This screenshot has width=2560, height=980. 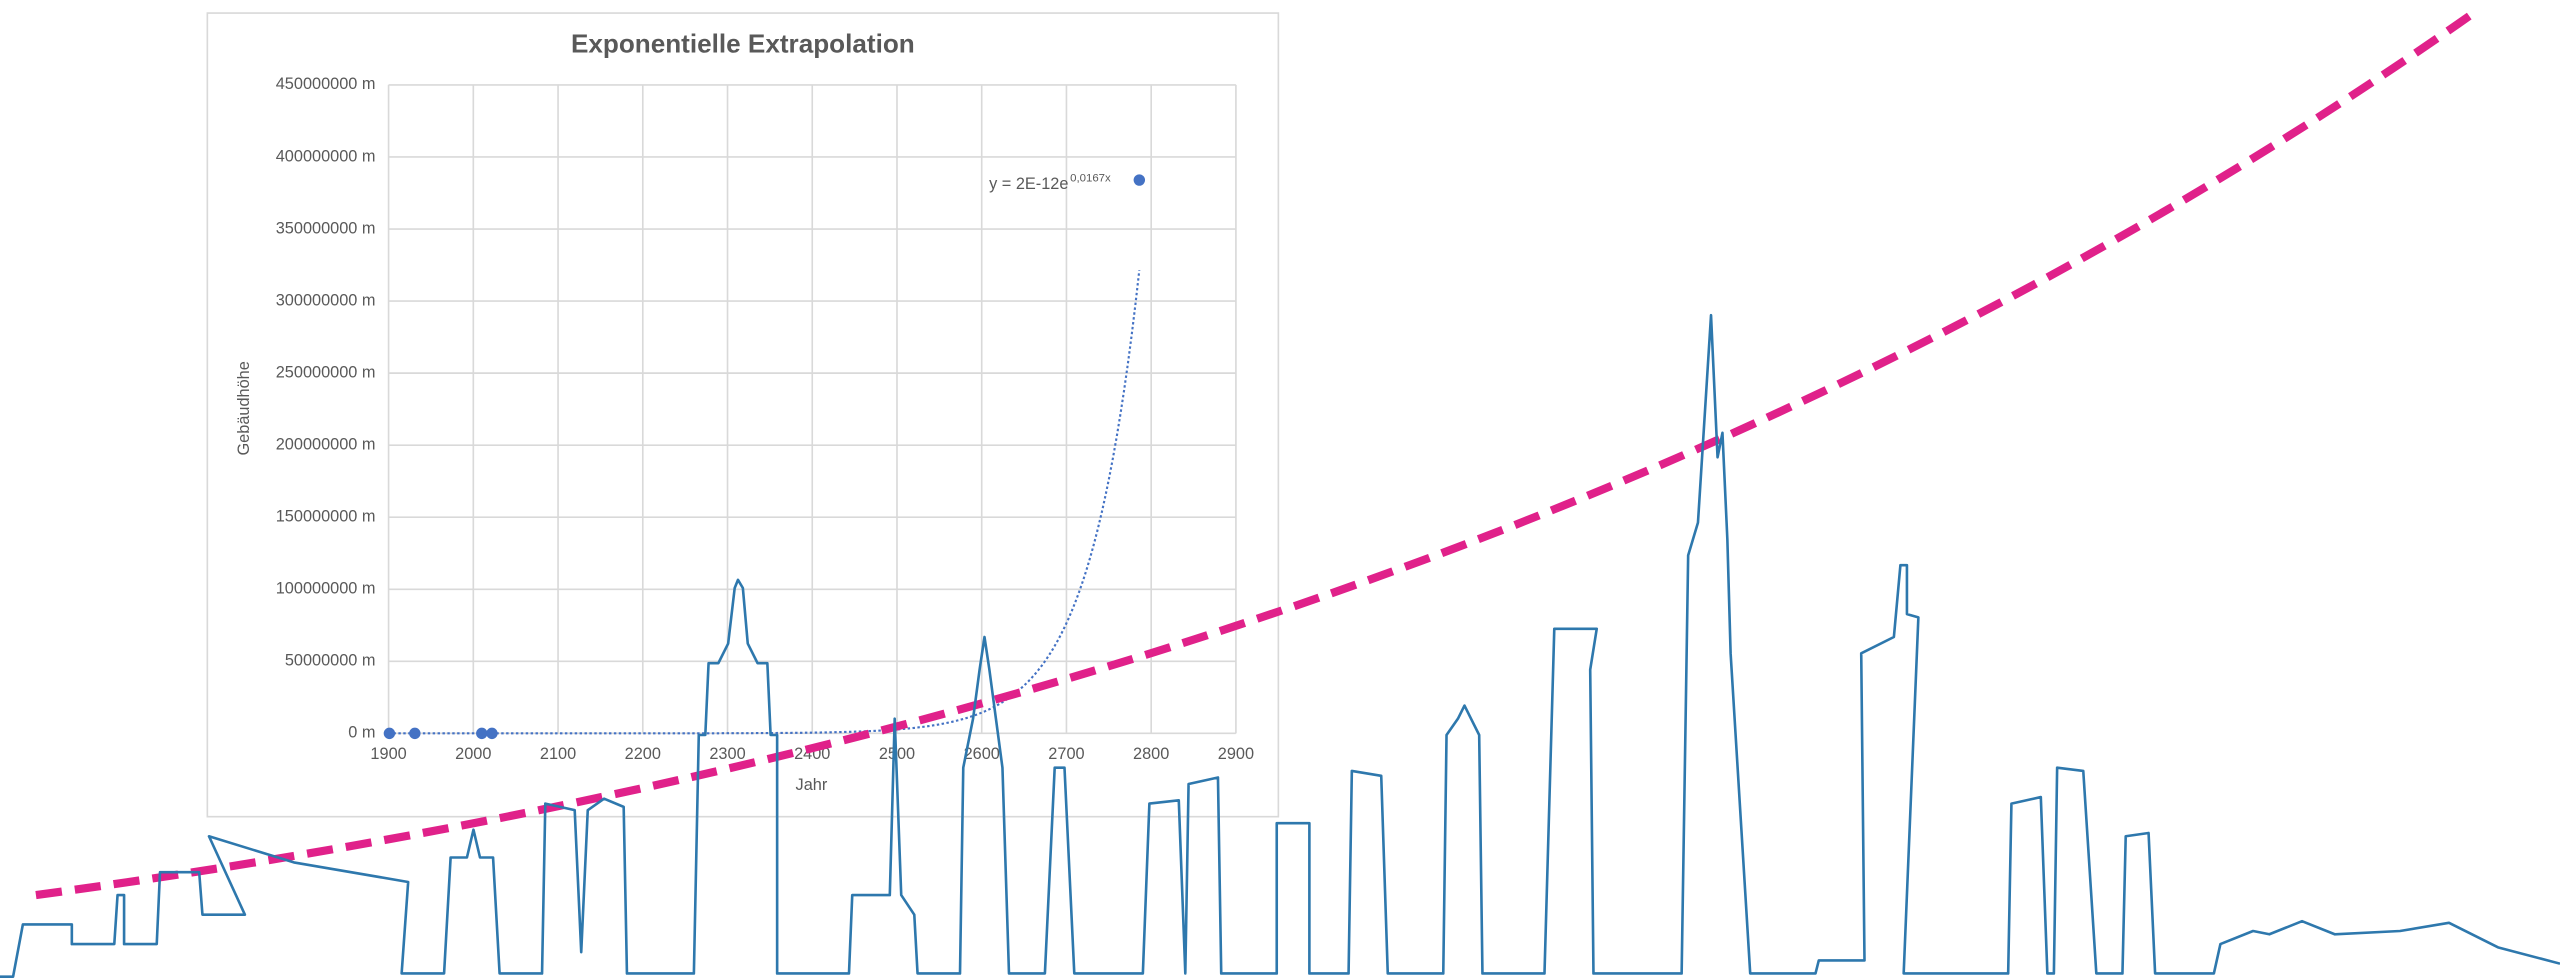 I want to click on chart-title: Exponentielle Extrapolation, so click(x=743, y=44).